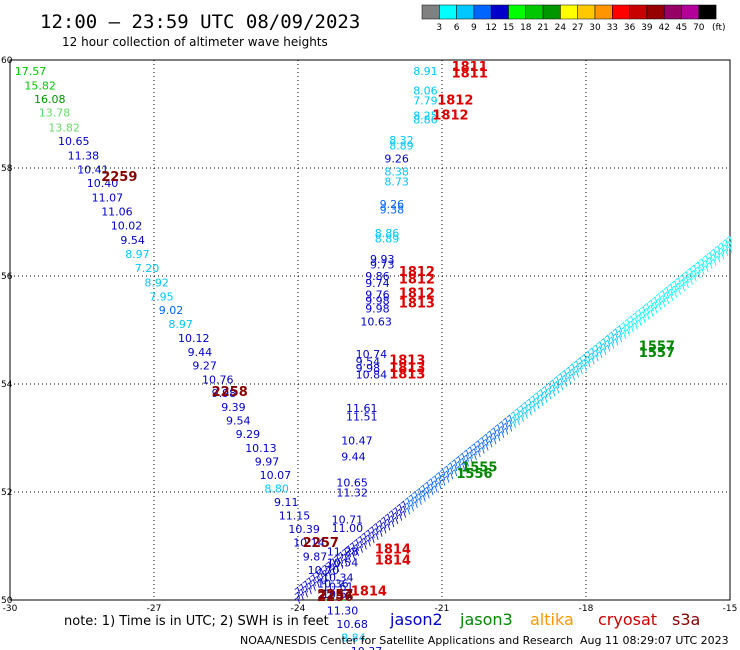  What do you see at coordinates (338, 586) in the screenshot?
I see `wave-height-point: 10.61` at bounding box center [338, 586].